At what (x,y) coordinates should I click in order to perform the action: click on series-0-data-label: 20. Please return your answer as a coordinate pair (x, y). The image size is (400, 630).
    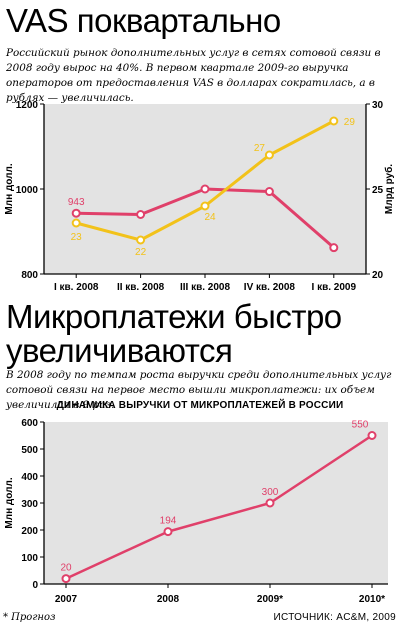
    Looking at the image, I should click on (66, 568).